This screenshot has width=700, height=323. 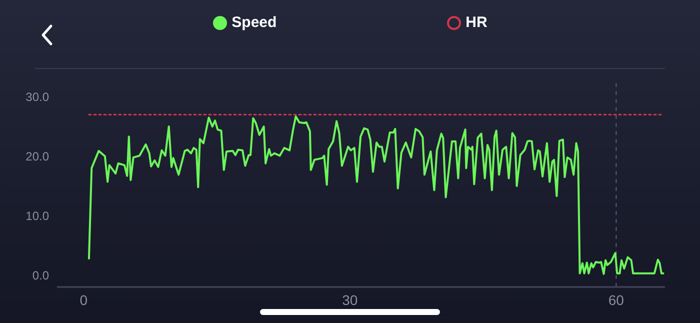 I want to click on x-tick-label: 0, so click(x=84, y=300).